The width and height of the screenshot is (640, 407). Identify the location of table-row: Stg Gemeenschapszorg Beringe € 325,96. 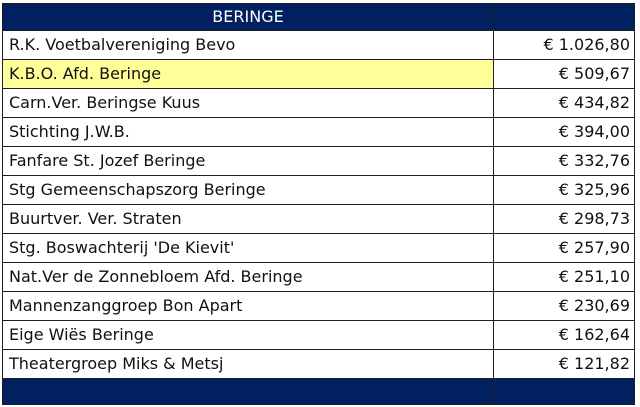
(318, 190).